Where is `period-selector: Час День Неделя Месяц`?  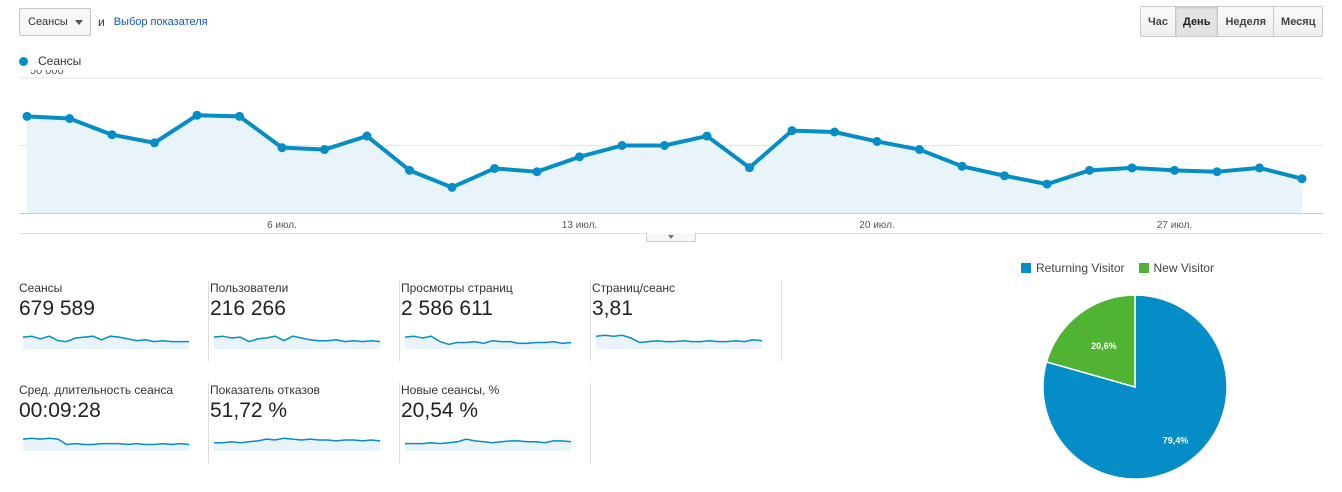
period-selector: Час День Неделя Месяц is located at coordinates (1232, 21).